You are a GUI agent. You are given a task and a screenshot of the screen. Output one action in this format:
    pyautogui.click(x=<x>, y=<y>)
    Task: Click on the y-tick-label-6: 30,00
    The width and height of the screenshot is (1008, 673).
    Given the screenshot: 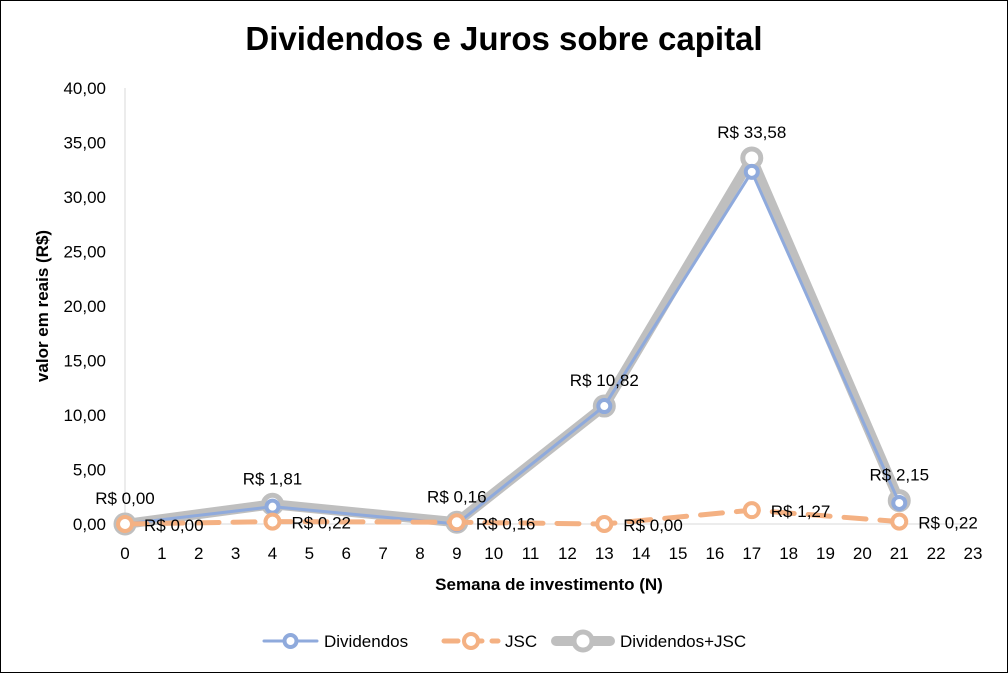 What is the action you would take?
    pyautogui.click(x=84, y=197)
    